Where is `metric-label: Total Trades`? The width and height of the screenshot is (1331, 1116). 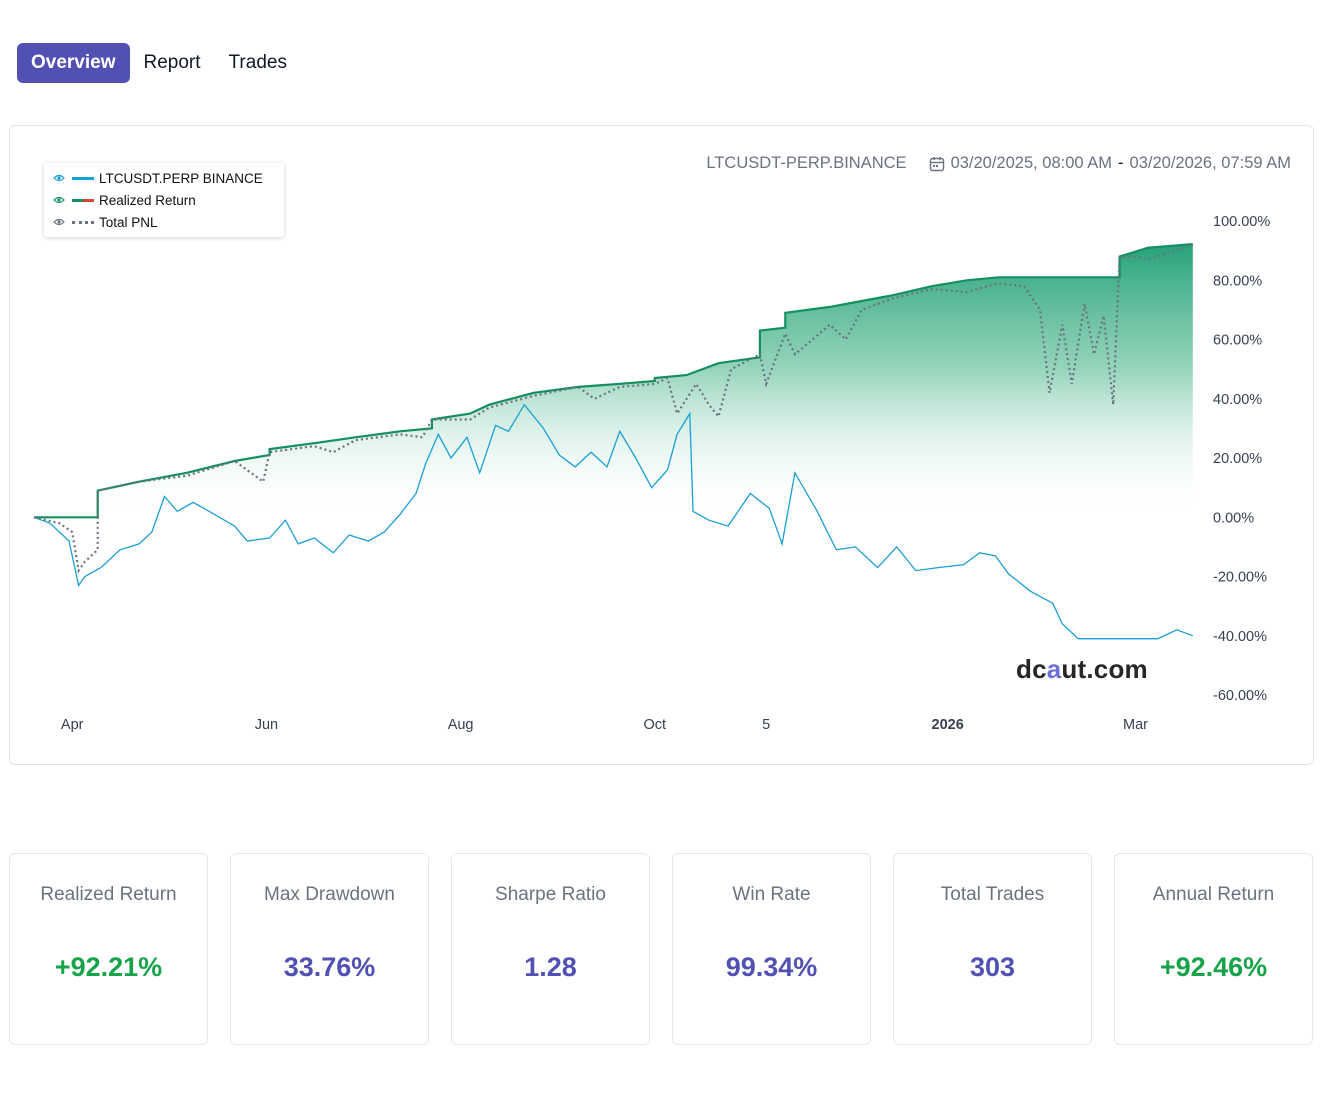
metric-label: Total Trades is located at coordinates (992, 894).